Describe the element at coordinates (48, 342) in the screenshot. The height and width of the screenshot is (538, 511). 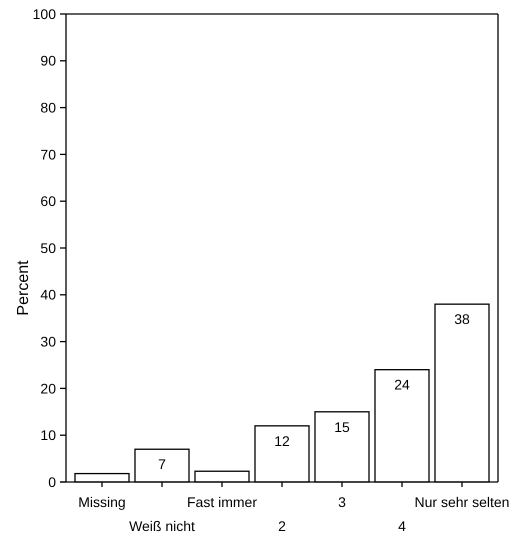
I see `y-tick-label: 30` at that location.